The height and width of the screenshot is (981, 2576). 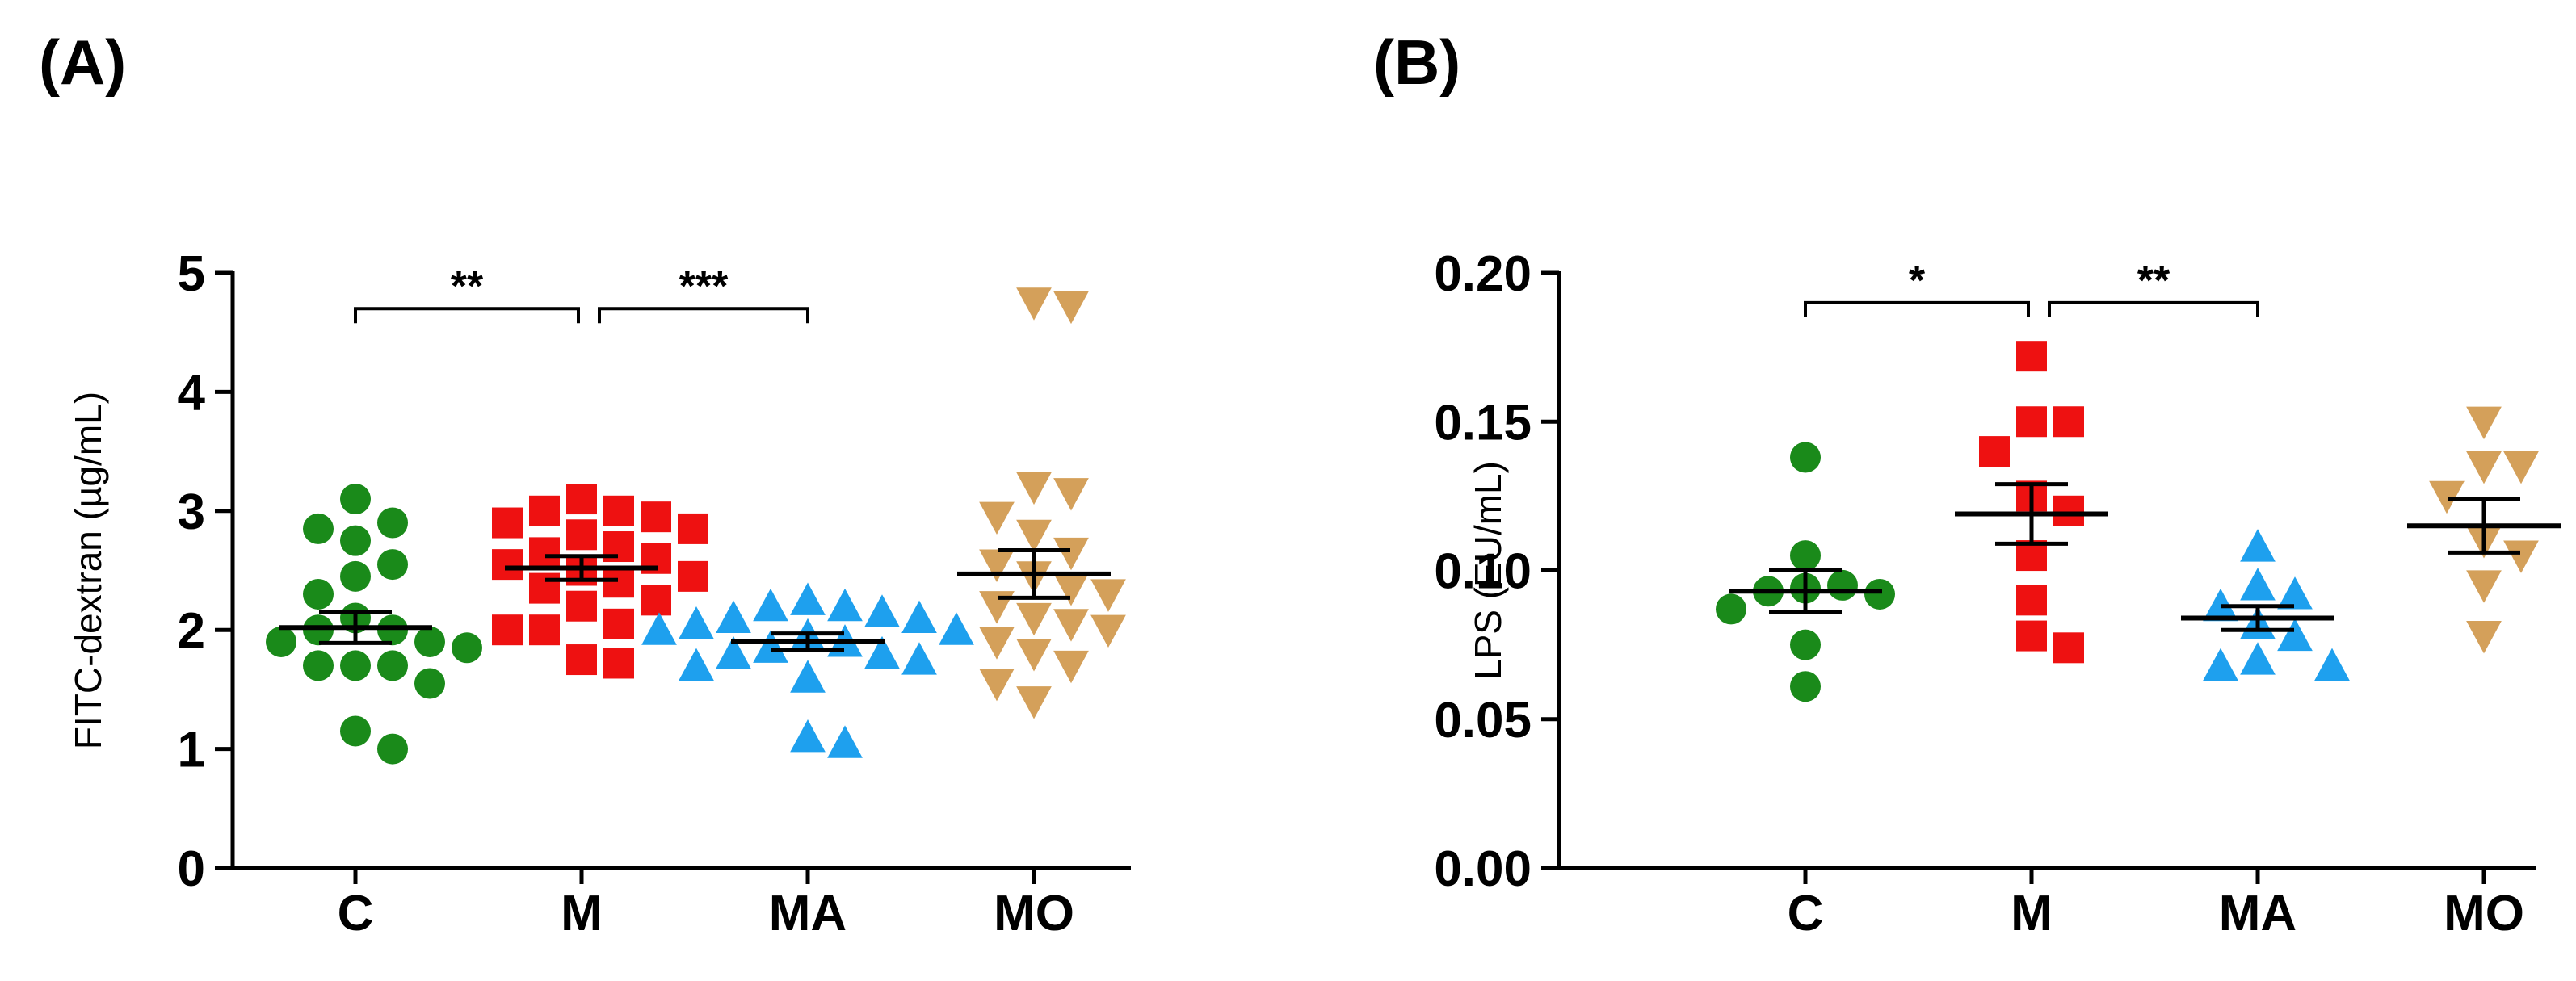 I want to click on y-tick-label: 0.00, so click(x=1483, y=869).